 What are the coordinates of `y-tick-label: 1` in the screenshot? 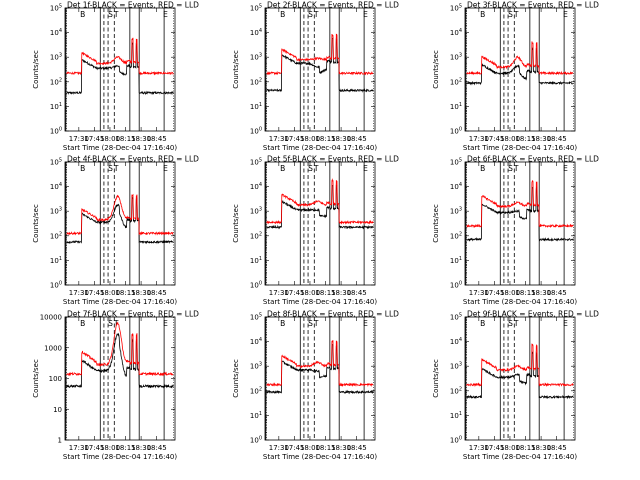 It's located at (60, 441).